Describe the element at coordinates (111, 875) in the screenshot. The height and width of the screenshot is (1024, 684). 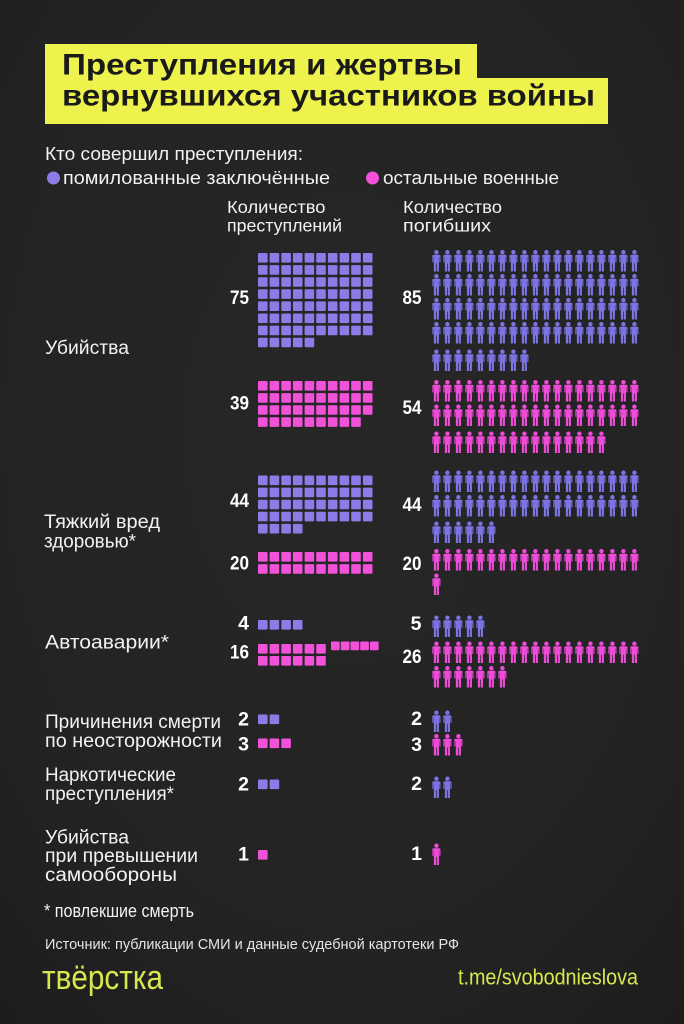
I see `svg-text: самообороны` at that location.